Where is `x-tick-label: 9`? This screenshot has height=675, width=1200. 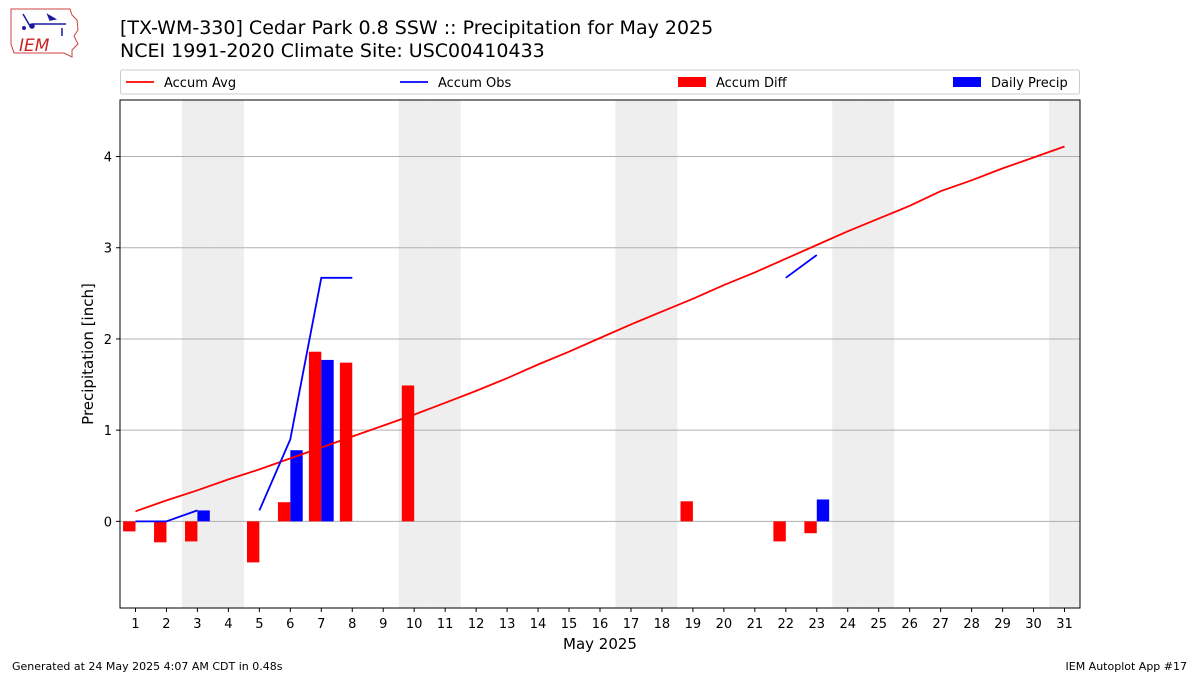 x-tick-label: 9 is located at coordinates (383, 624).